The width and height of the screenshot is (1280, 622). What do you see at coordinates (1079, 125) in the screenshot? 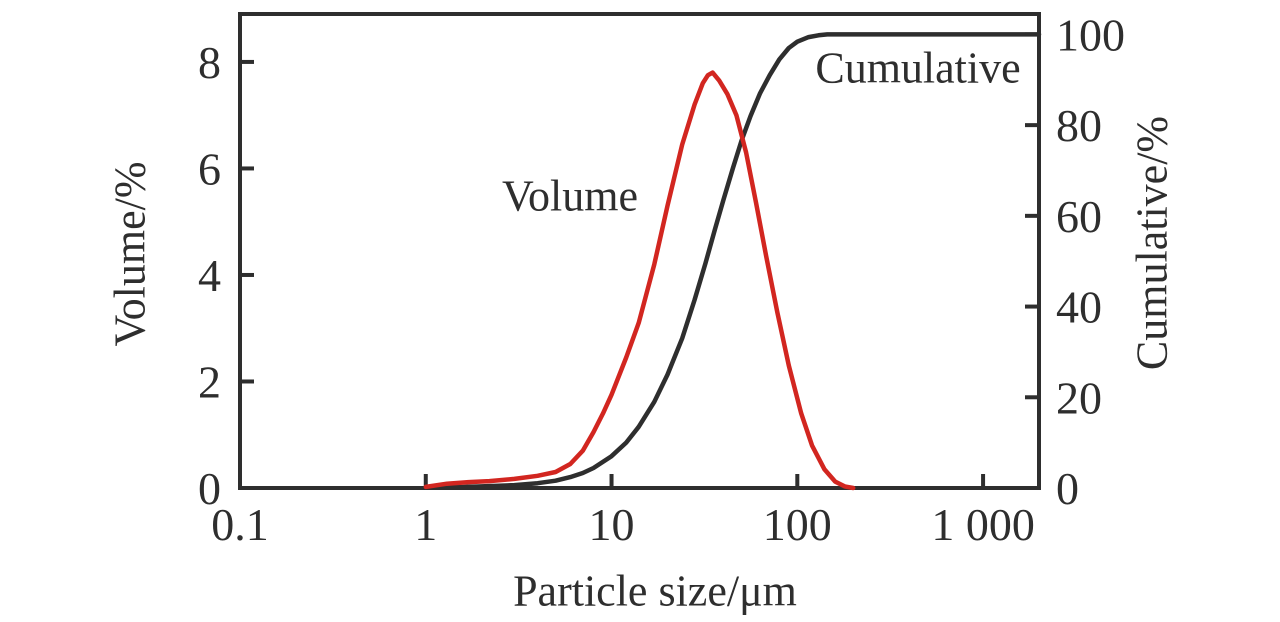
I see `y-right-tick-label: 80` at bounding box center [1079, 125].